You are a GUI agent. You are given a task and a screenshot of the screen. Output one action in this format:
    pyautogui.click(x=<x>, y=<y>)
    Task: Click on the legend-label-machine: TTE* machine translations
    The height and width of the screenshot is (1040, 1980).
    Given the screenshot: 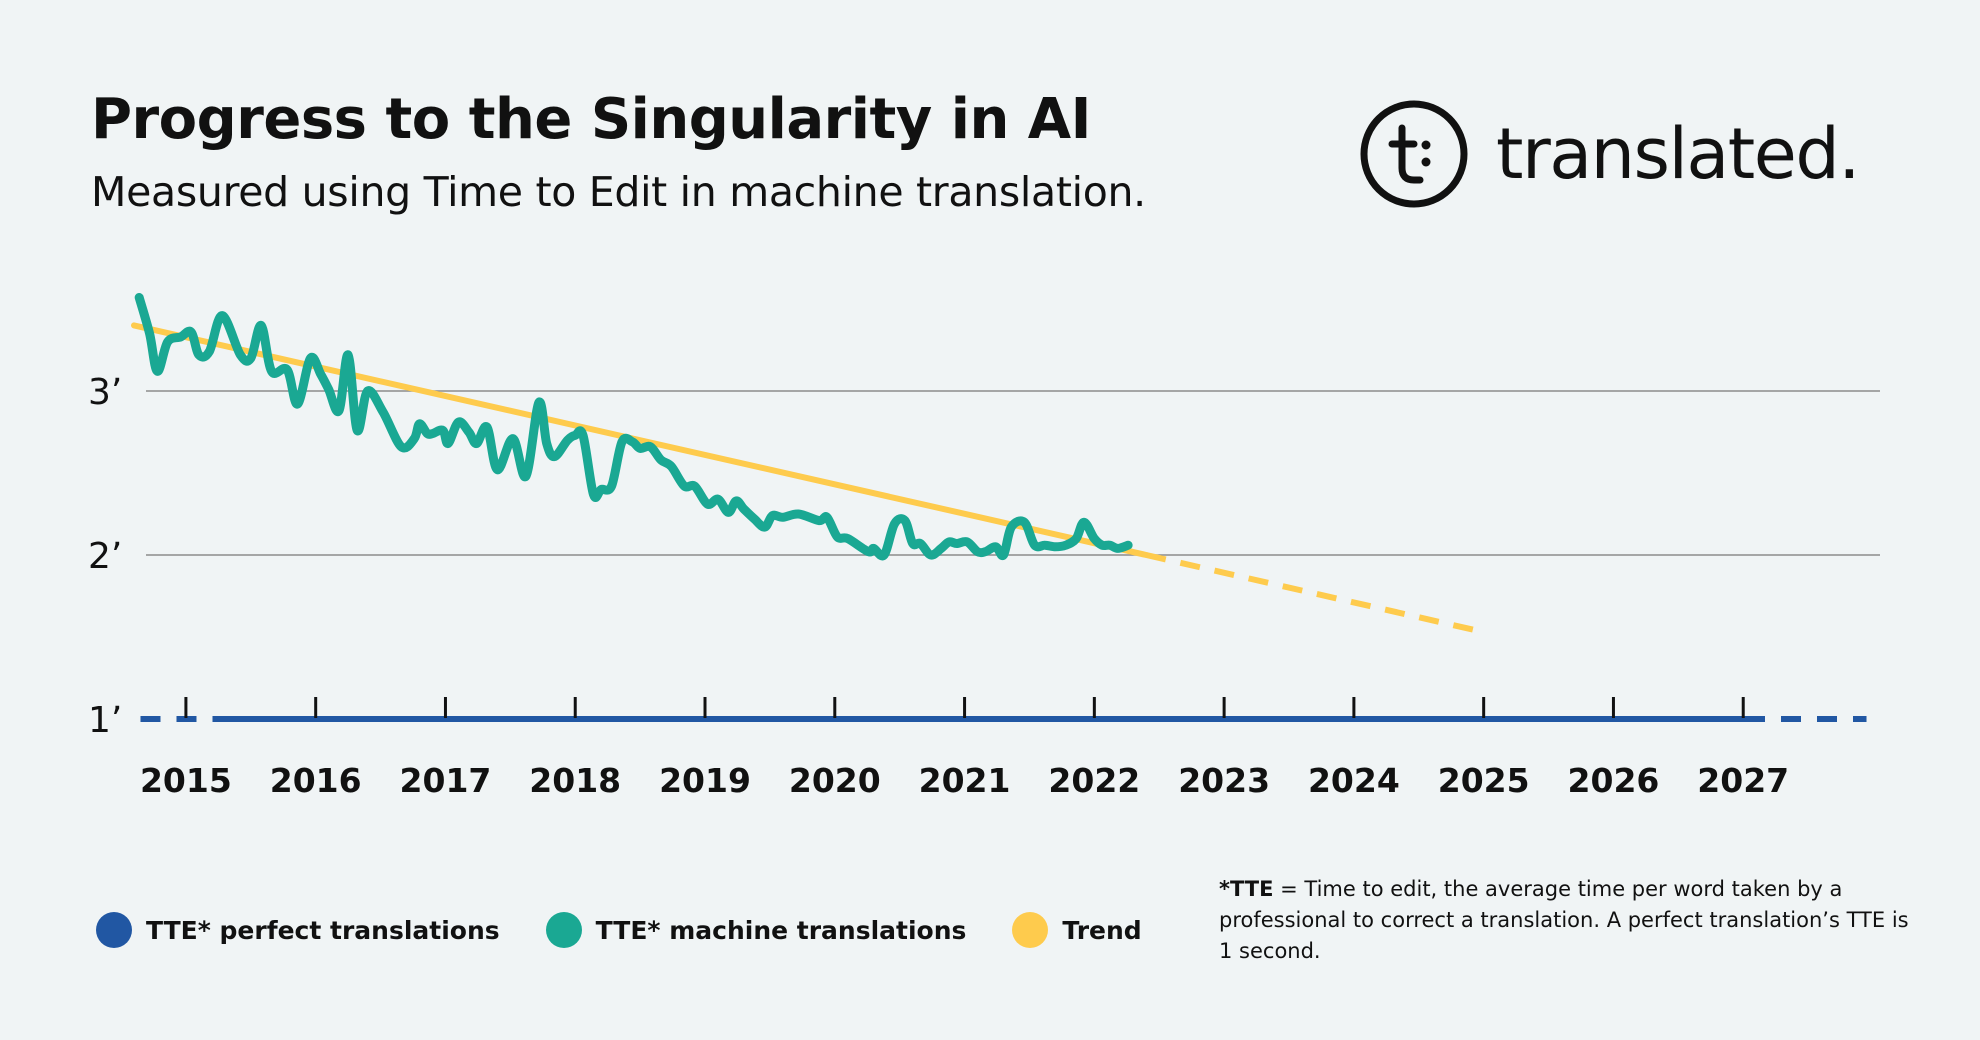 What is the action you would take?
    pyautogui.click(x=781, y=930)
    